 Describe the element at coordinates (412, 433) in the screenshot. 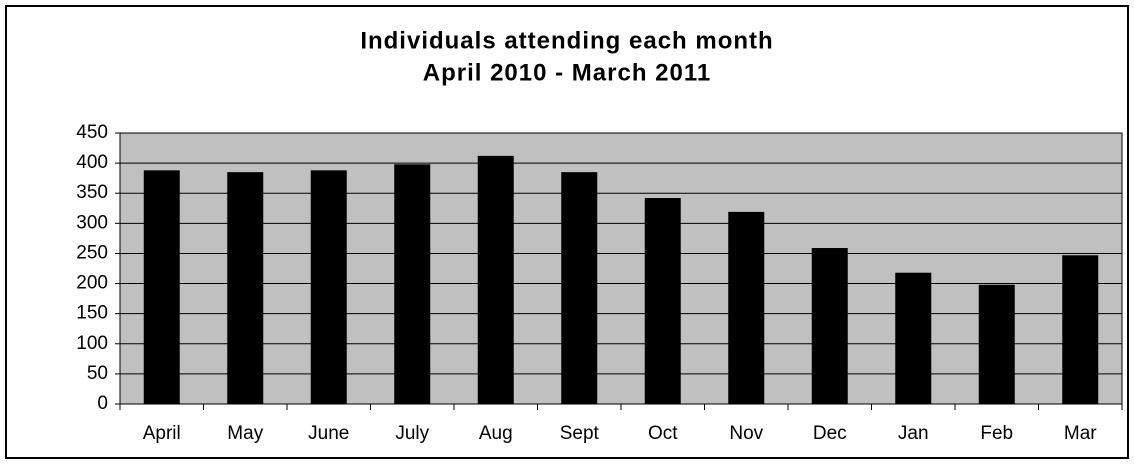

I see `x-tick-label: July` at that location.